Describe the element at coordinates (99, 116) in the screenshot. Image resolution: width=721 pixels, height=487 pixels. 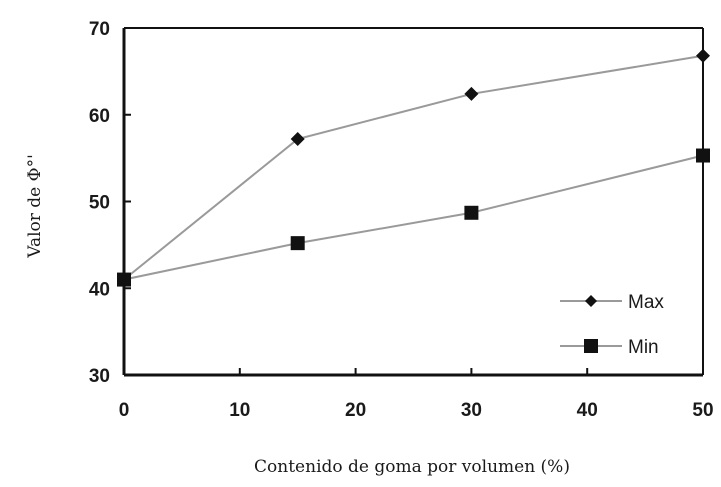
I see `y-tick-label: 60` at that location.